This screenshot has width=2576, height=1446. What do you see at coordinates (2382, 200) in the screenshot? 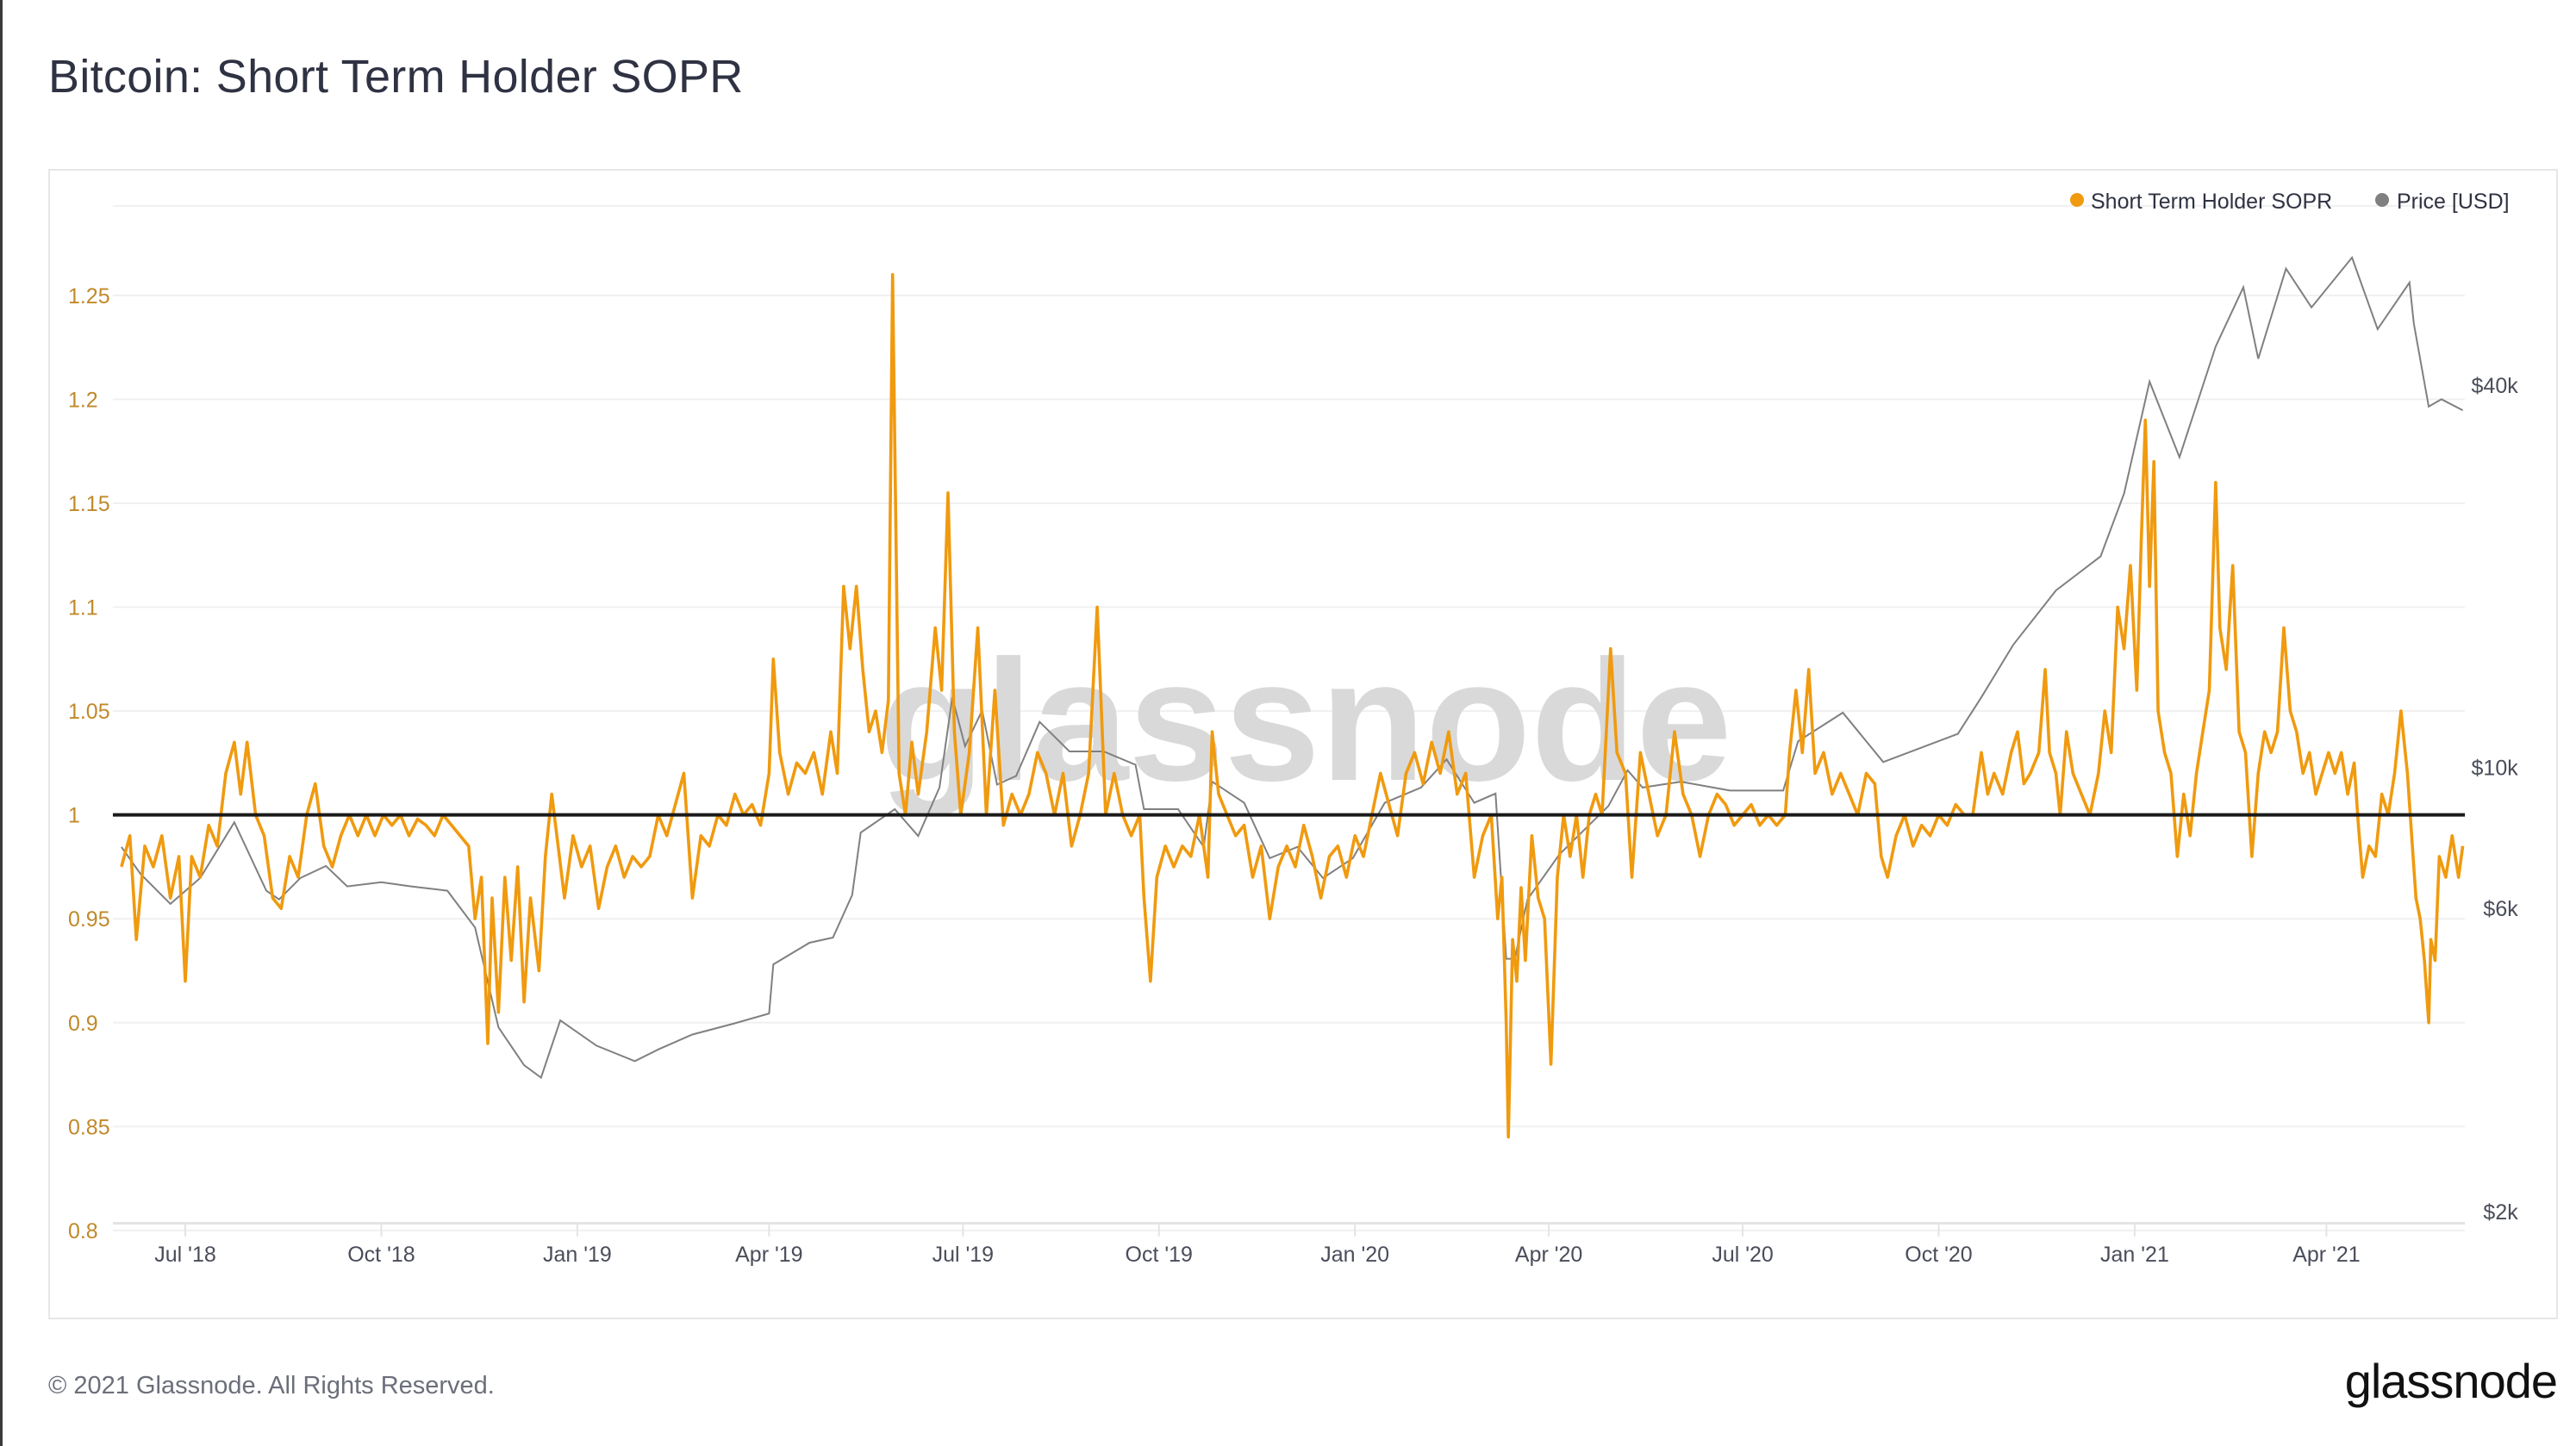
I see `legend-dot-price-icon` at bounding box center [2382, 200].